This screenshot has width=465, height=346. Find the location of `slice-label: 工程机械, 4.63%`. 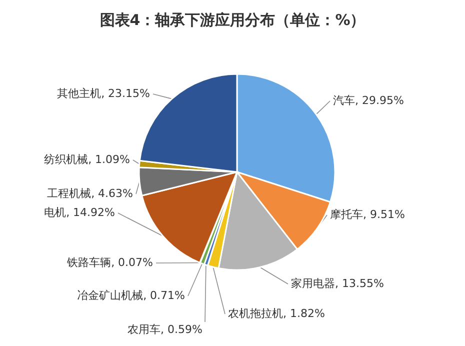

slice-label: 工程机械, 4.63% is located at coordinates (90, 193).